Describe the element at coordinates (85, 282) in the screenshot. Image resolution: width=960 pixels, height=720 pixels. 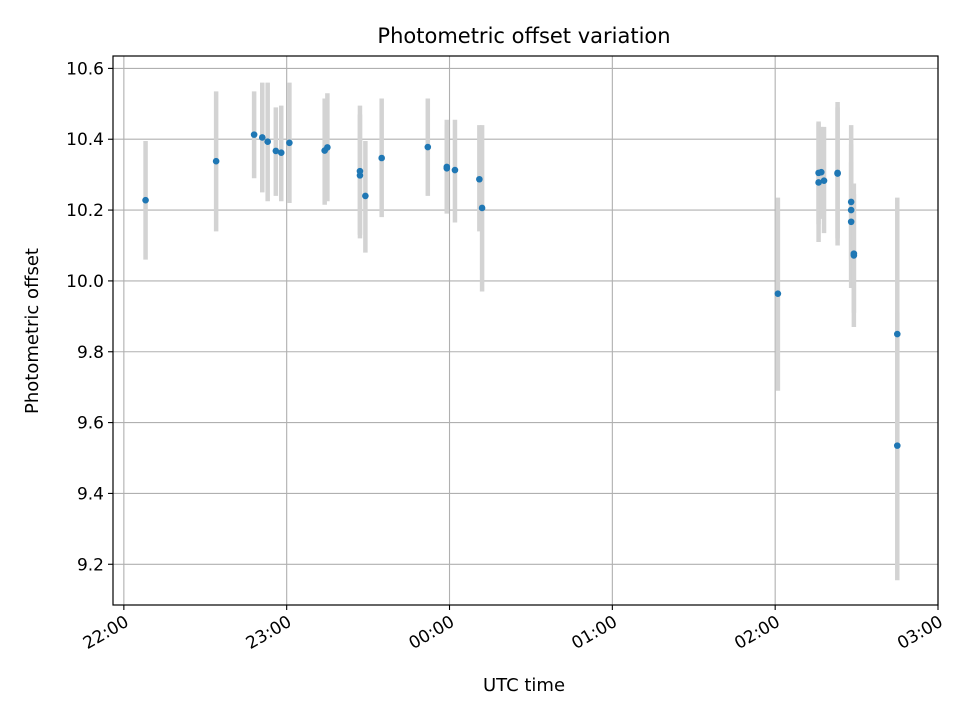
I see `y-tick-label-4: 10.0` at that location.